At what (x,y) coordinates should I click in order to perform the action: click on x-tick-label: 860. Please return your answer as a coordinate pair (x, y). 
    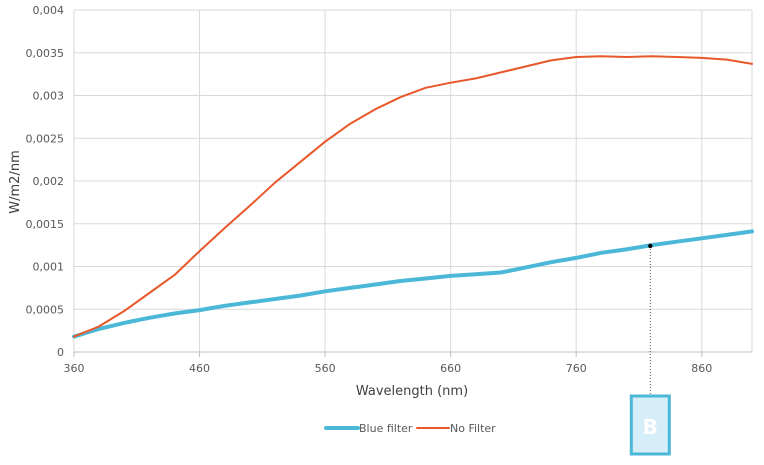
    Looking at the image, I should click on (701, 368).